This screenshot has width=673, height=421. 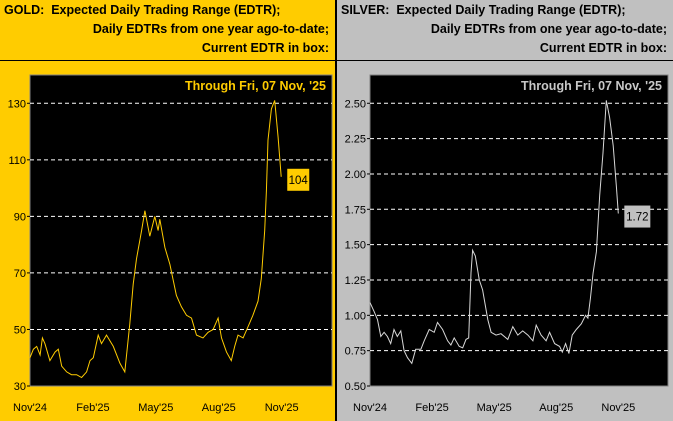 I want to click on gold-current-value-label: 104, so click(x=299, y=181).